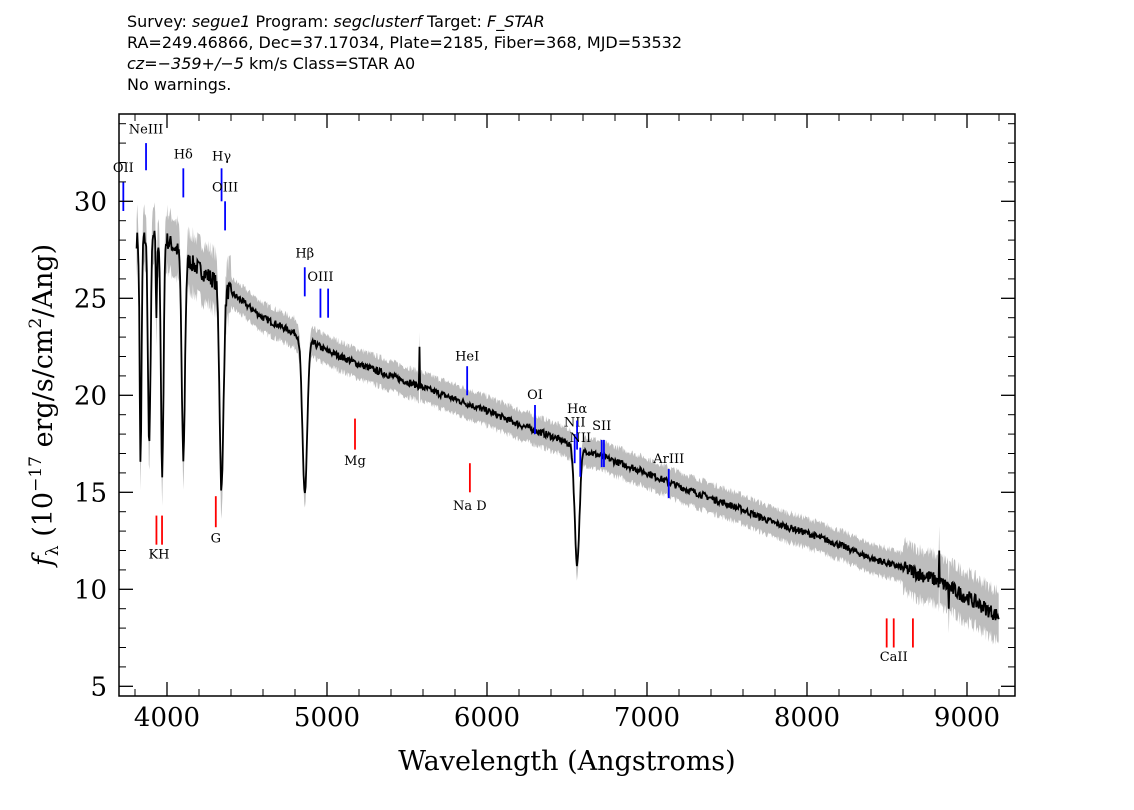 This screenshot has width=1134, height=810. I want to click on emission-line-label: OII, so click(123, 168).